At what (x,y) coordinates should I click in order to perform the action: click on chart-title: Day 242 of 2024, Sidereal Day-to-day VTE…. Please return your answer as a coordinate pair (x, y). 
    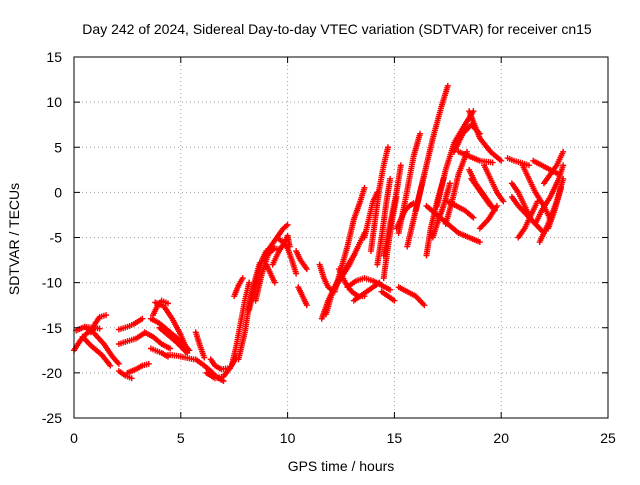
    Looking at the image, I should click on (337, 29).